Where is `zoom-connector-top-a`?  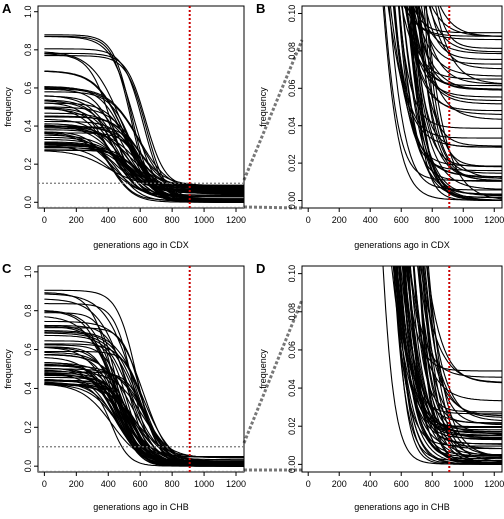 zoom-connector-top-a is located at coordinates (273, 110).